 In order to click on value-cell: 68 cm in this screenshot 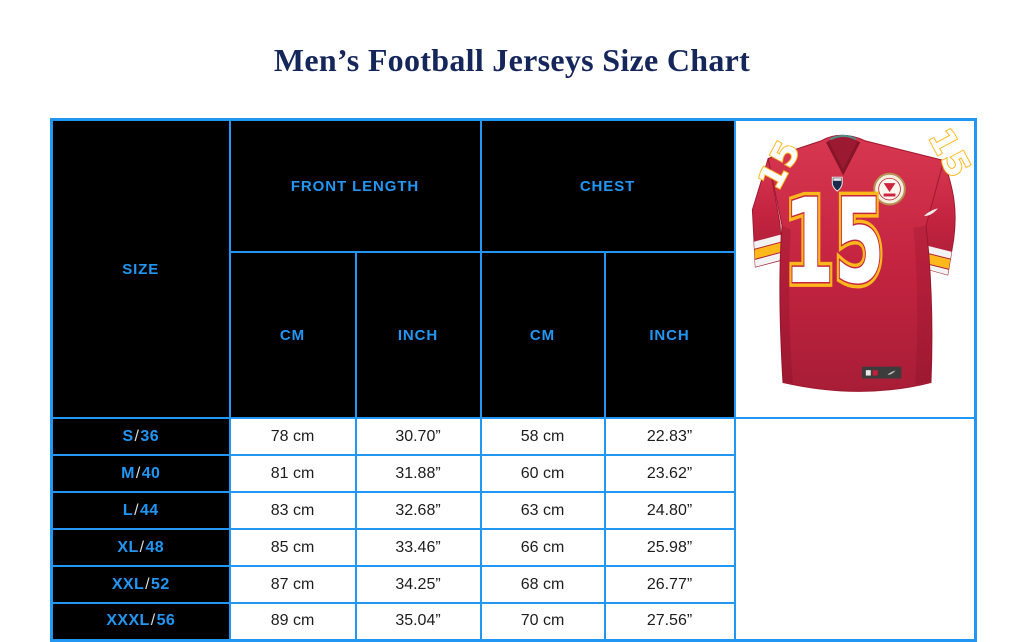, I will do `click(542, 584)`.